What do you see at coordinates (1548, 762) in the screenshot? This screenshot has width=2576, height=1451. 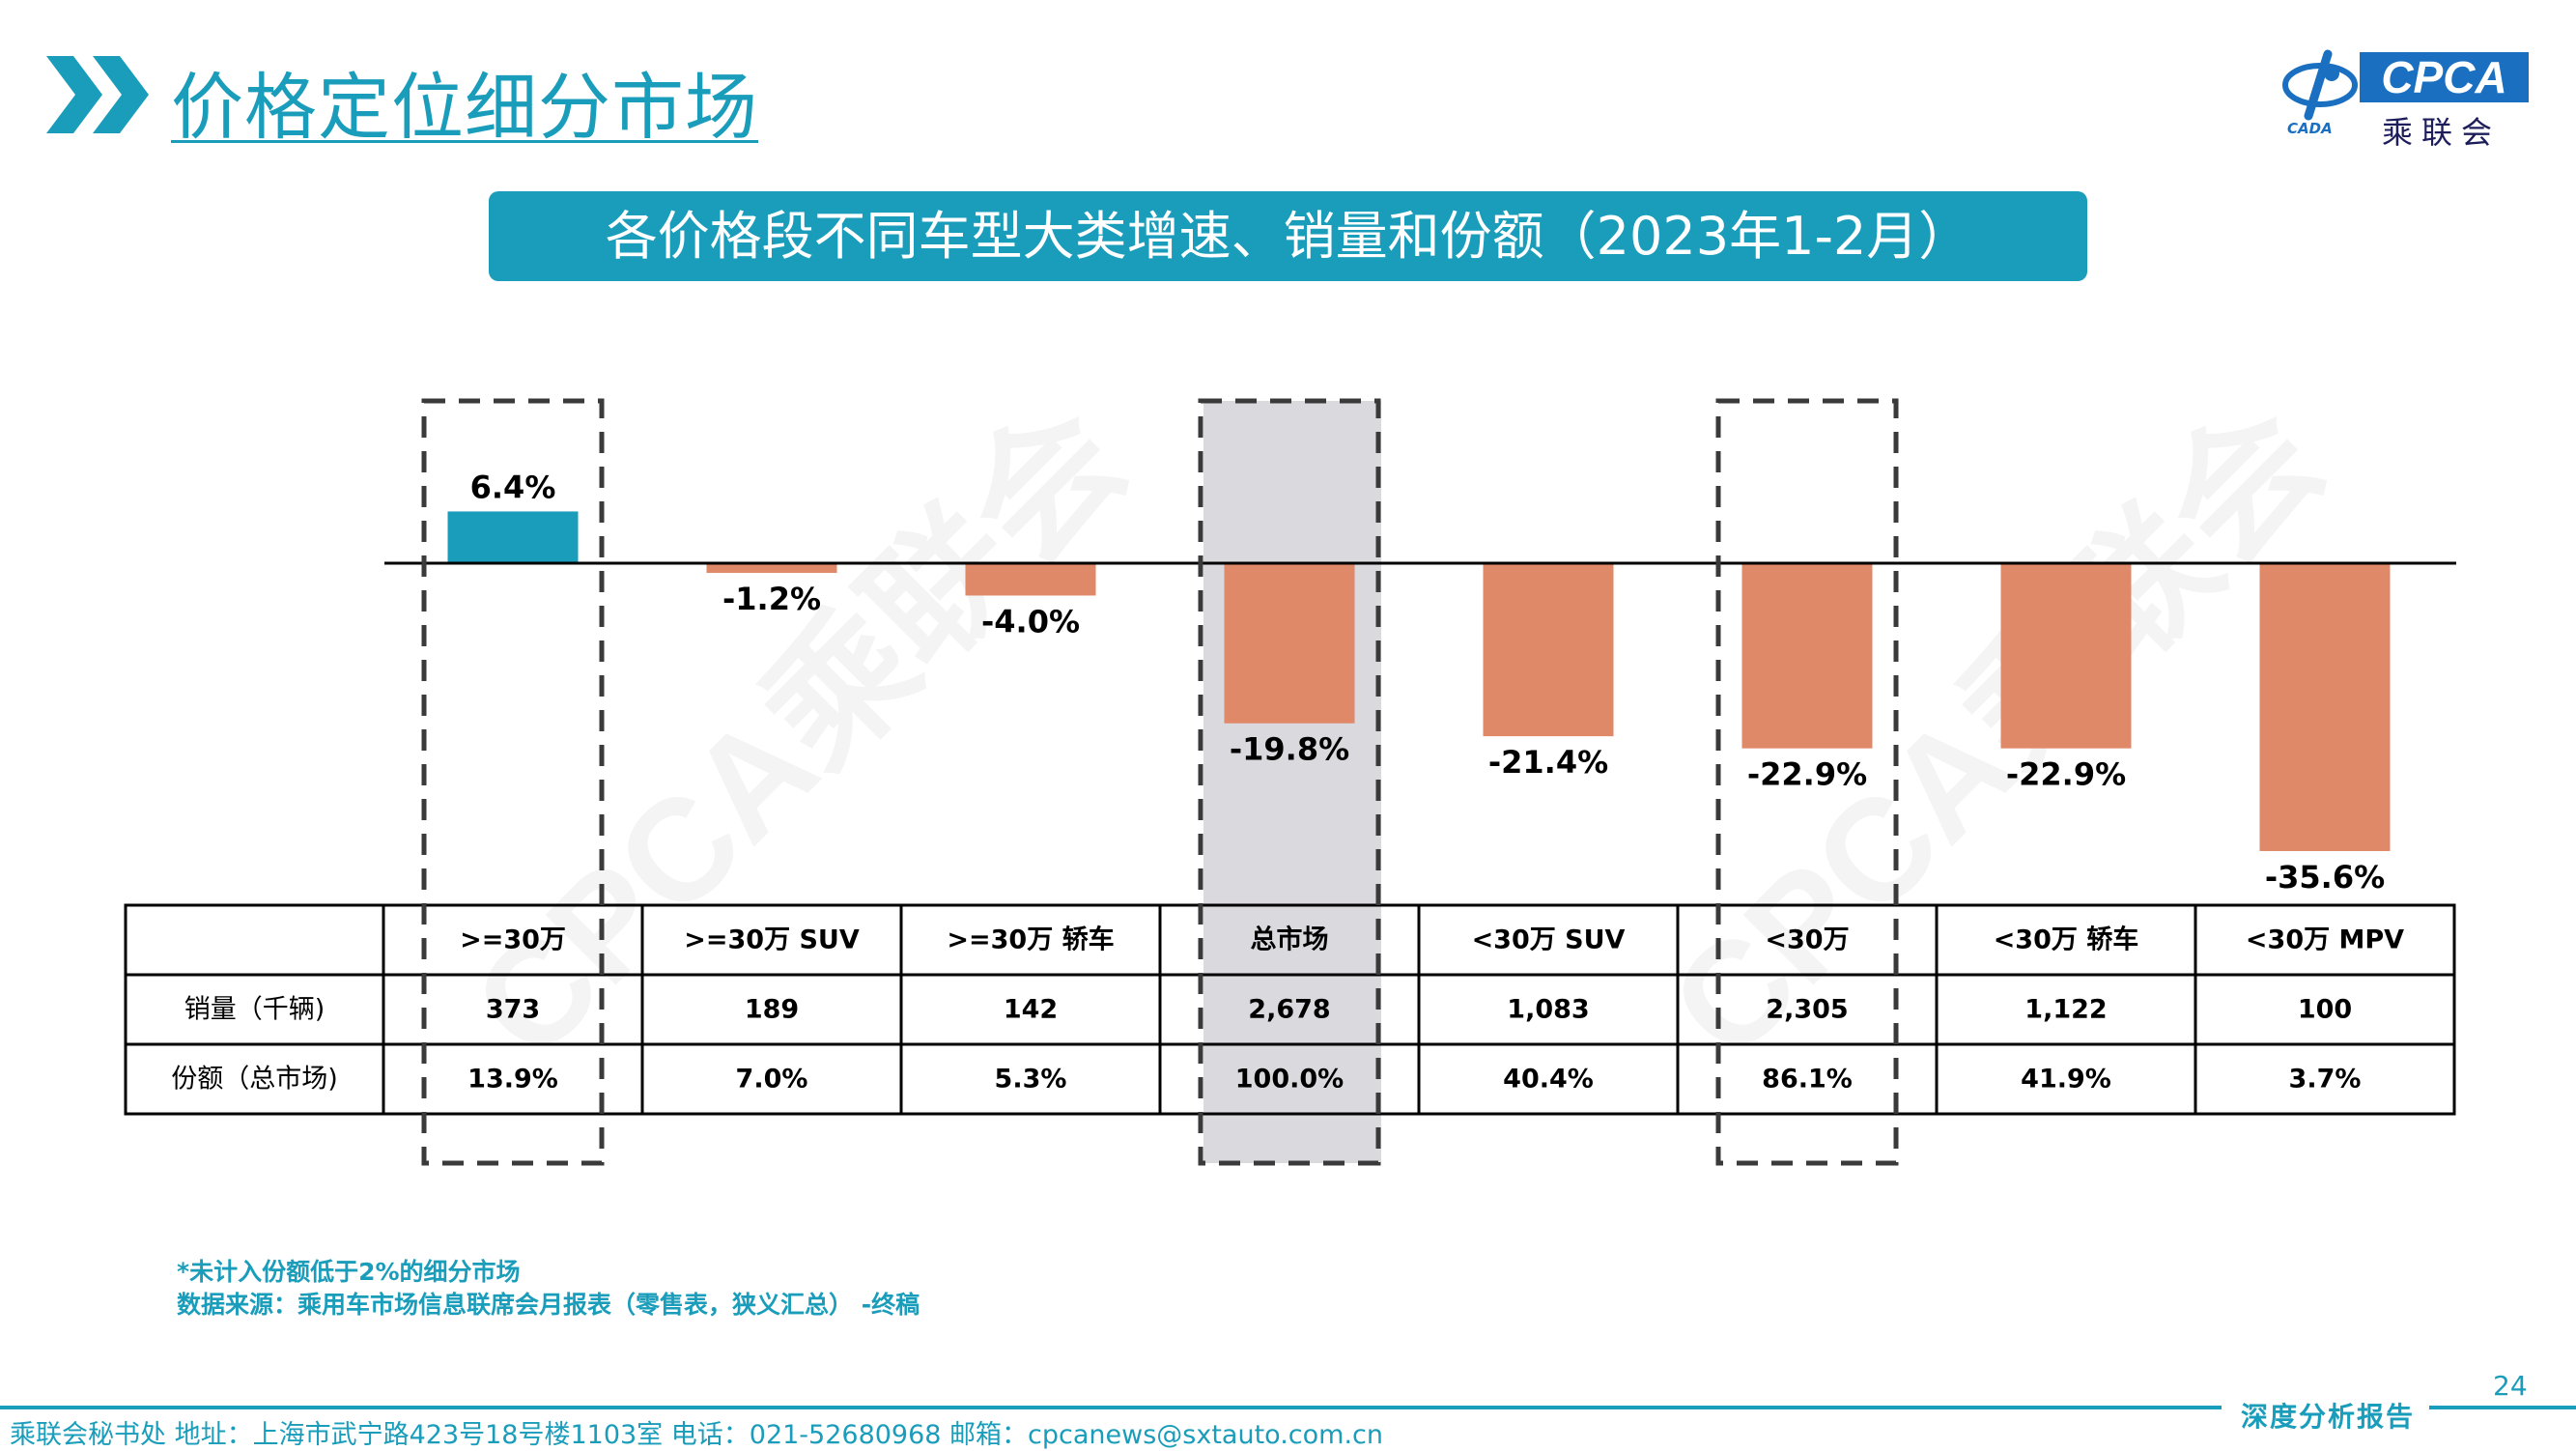 I see `value-label: -21.4%` at bounding box center [1548, 762].